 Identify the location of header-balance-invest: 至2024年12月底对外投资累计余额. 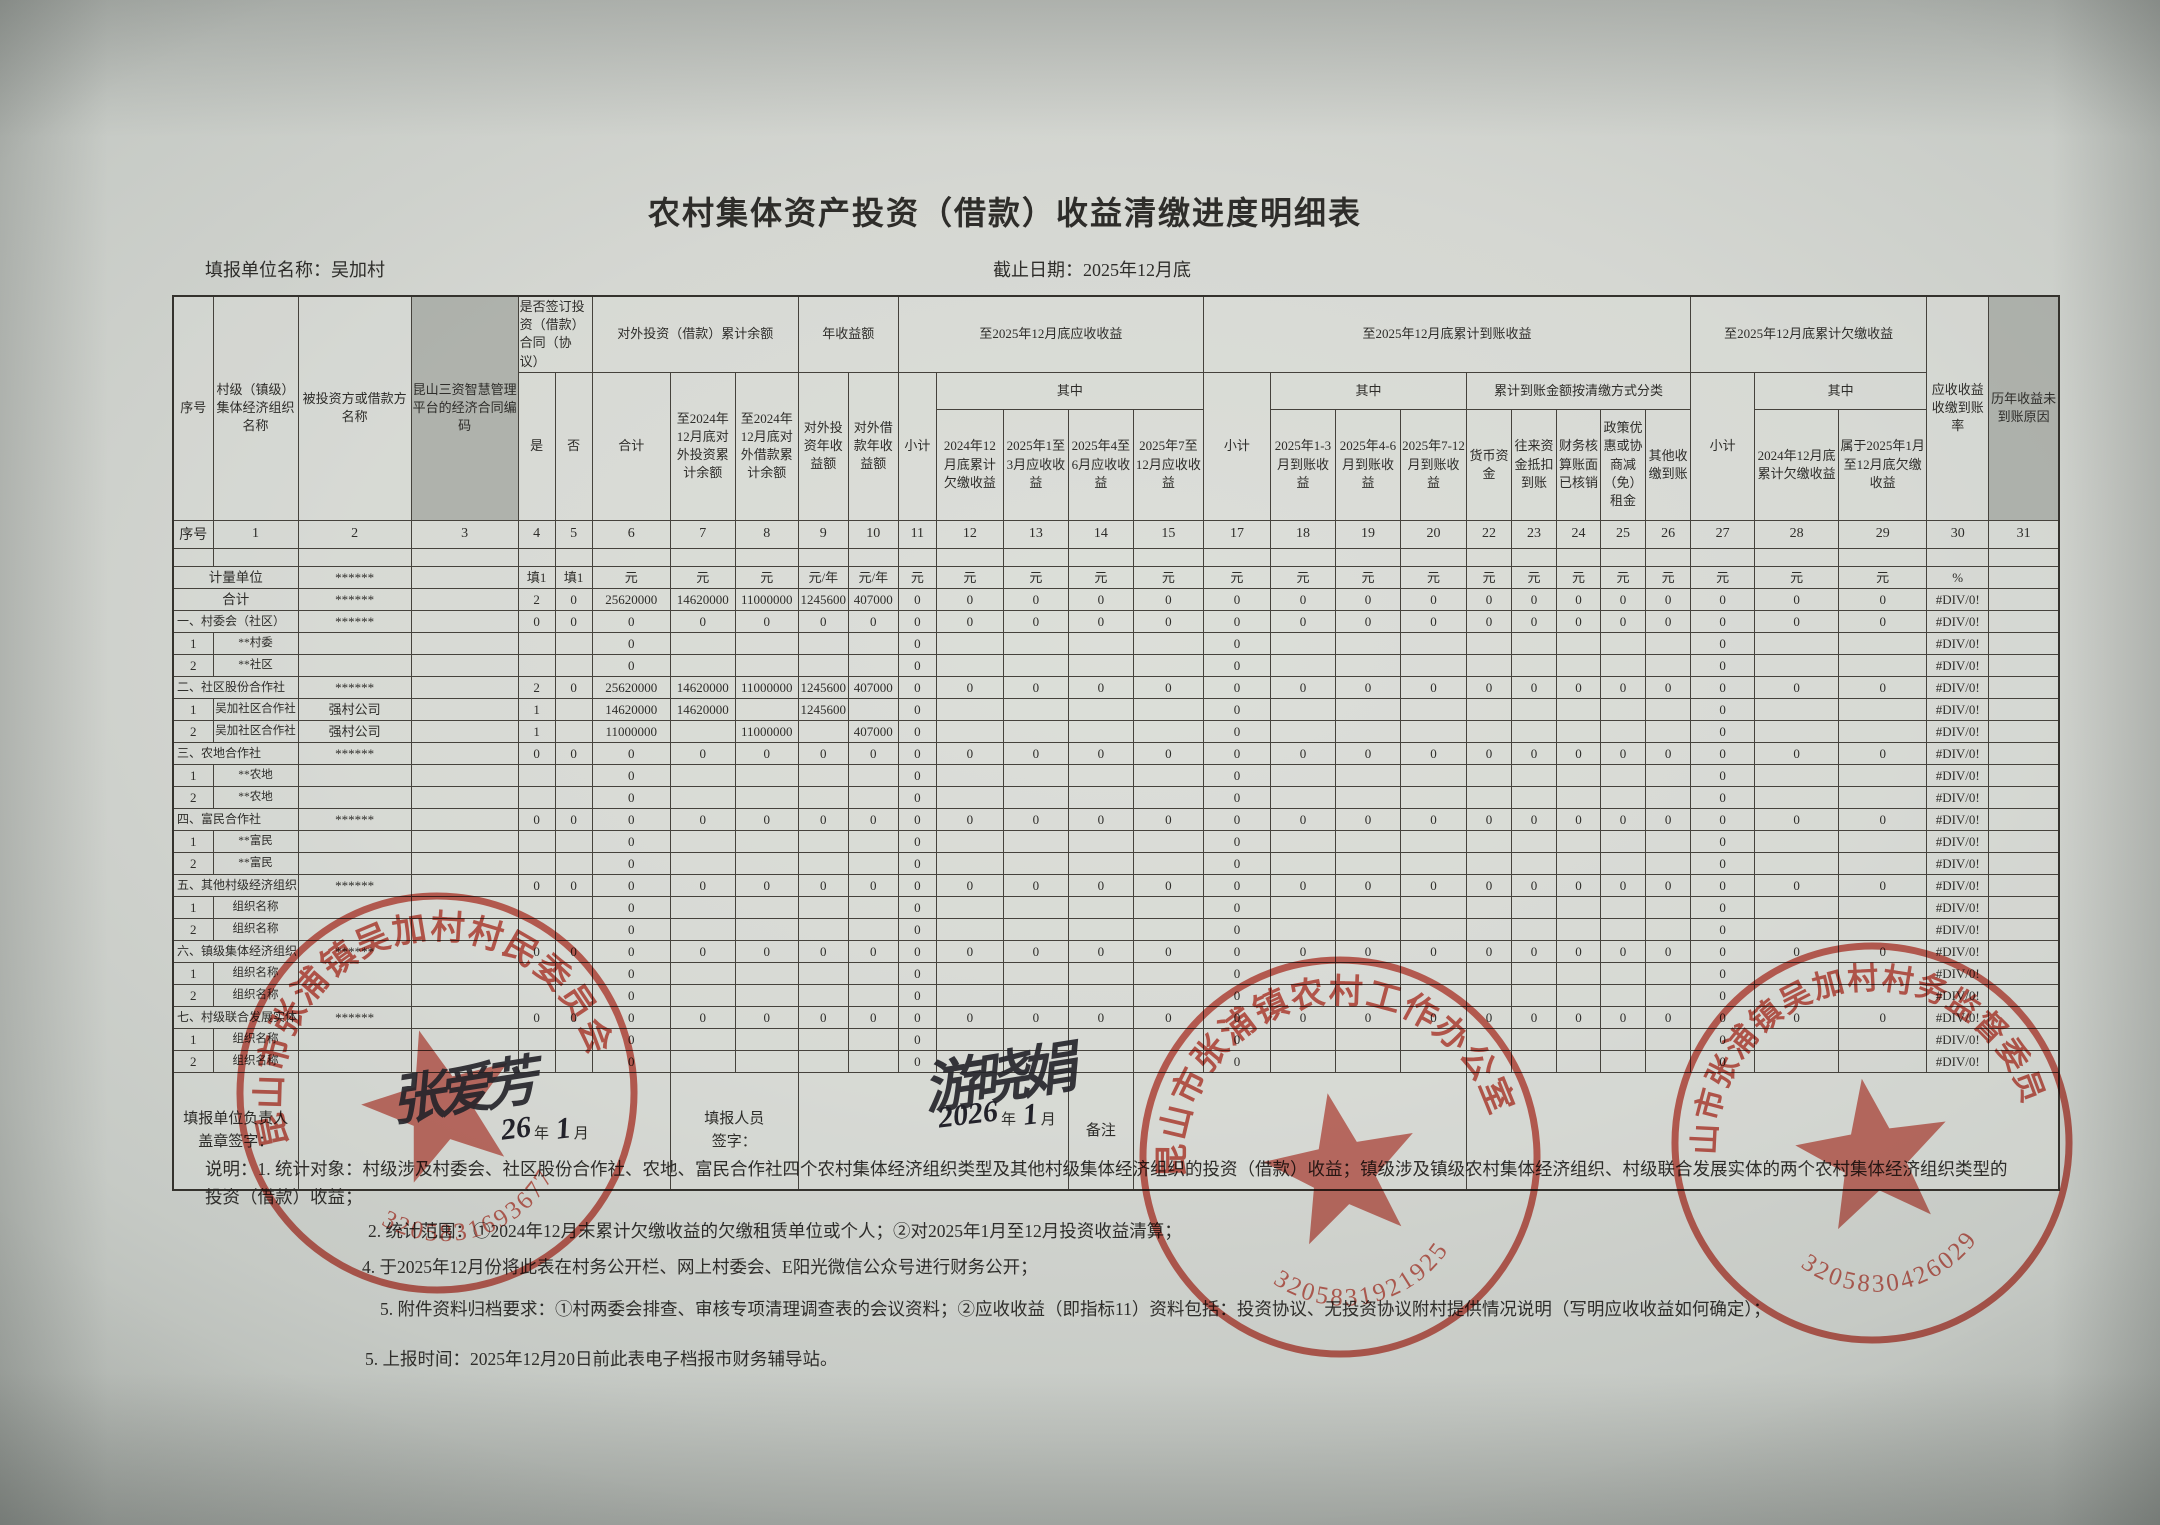
(702, 446).